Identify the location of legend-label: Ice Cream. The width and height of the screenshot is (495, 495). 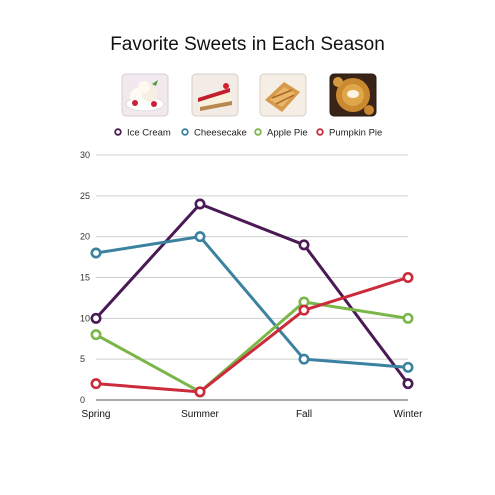
(149, 133).